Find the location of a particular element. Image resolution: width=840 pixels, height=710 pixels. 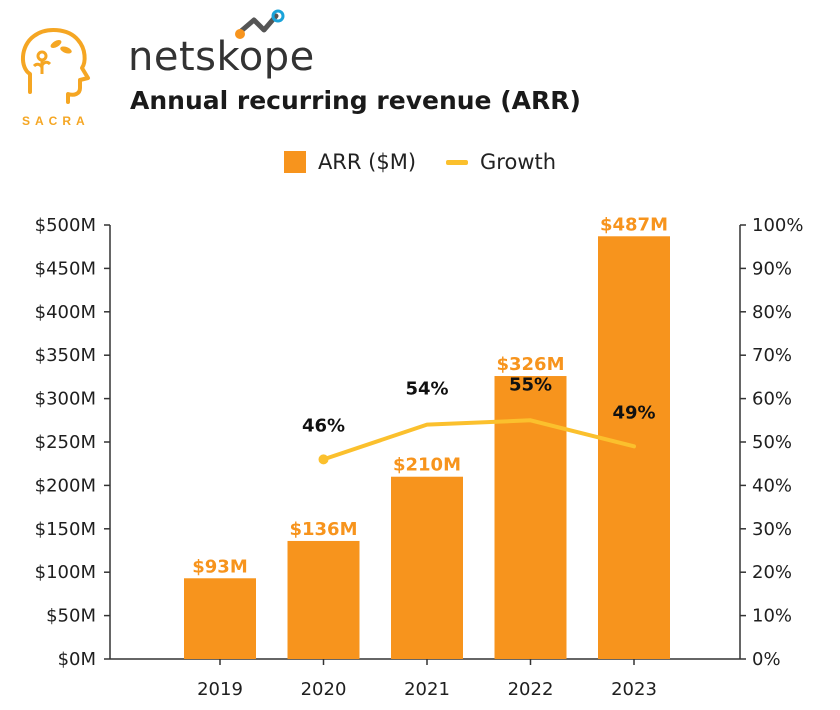

chart-legend: ARR ($M) Growth is located at coordinates (420, 162).